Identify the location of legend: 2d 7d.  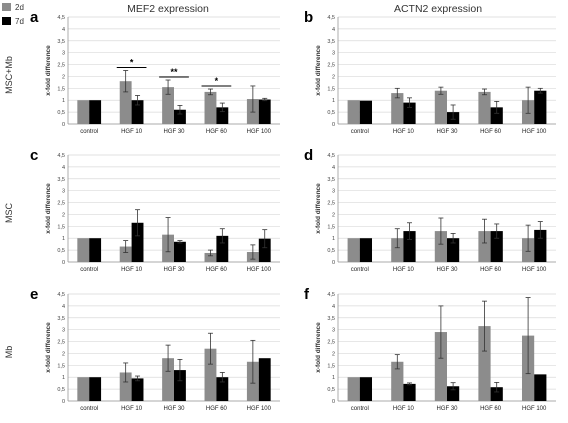
(13, 14).